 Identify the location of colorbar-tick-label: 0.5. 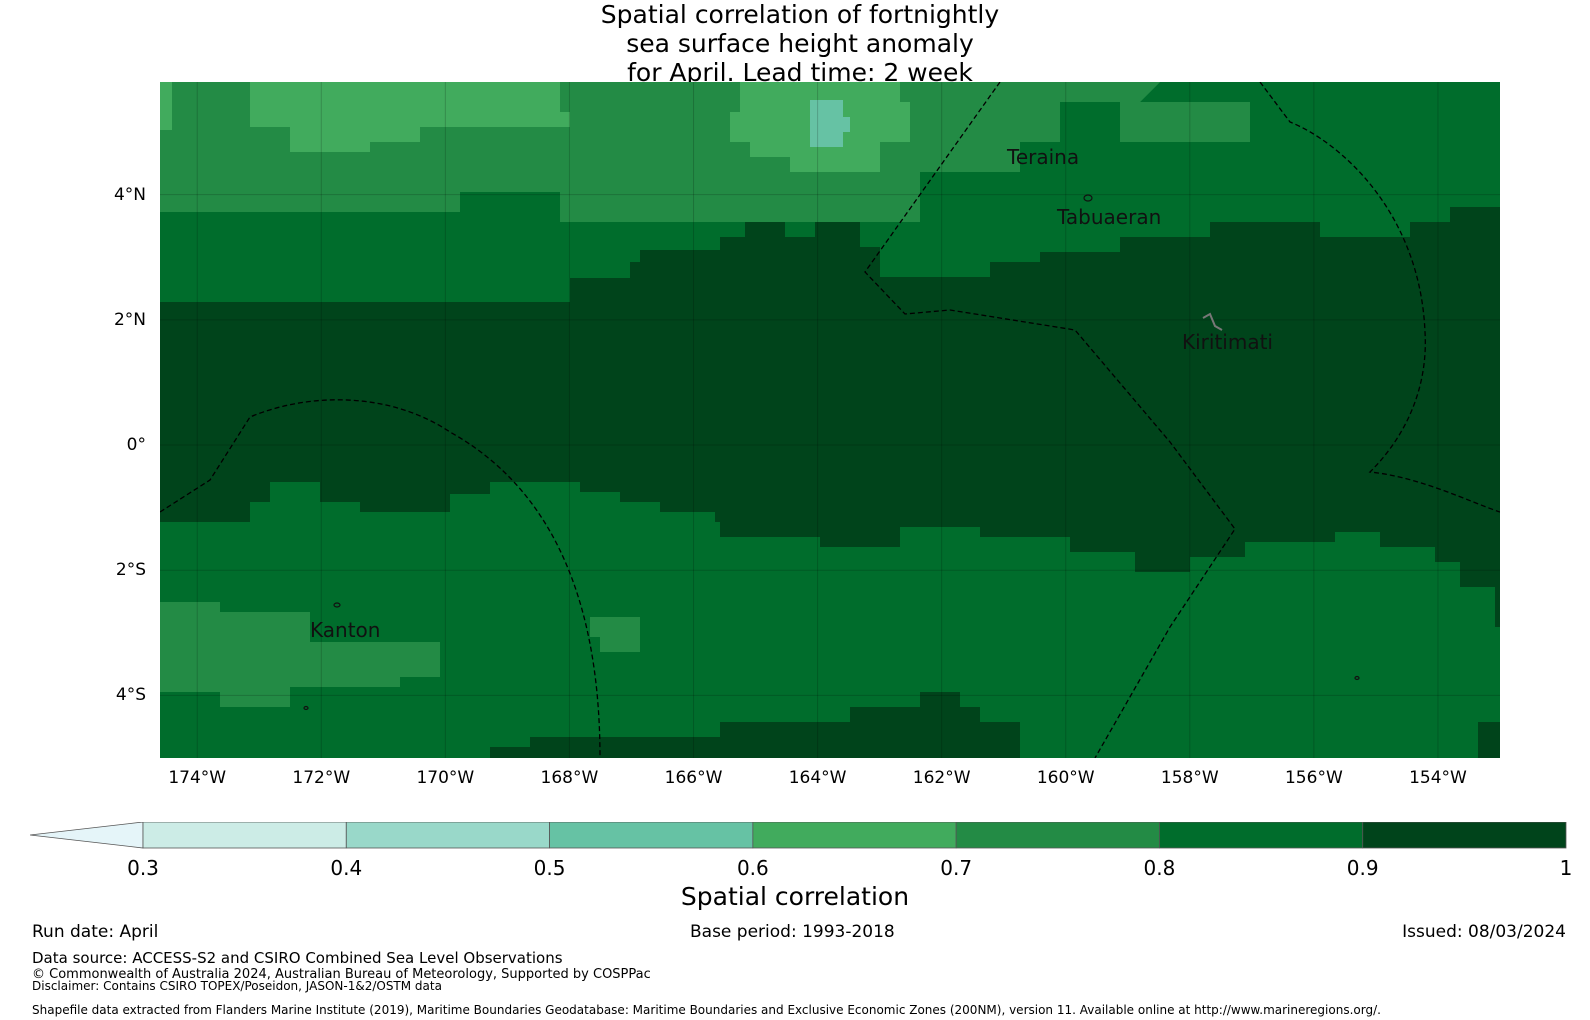
(549, 868).